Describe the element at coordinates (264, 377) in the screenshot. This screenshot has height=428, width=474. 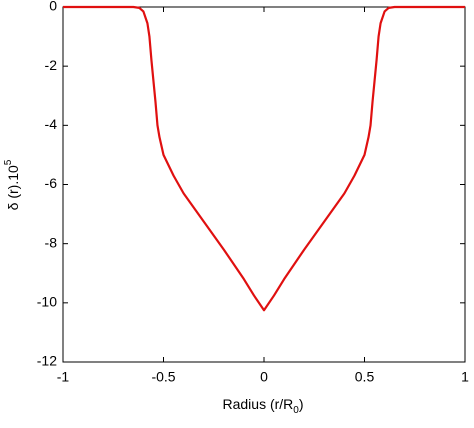
I see `x-tick-label: 0` at that location.